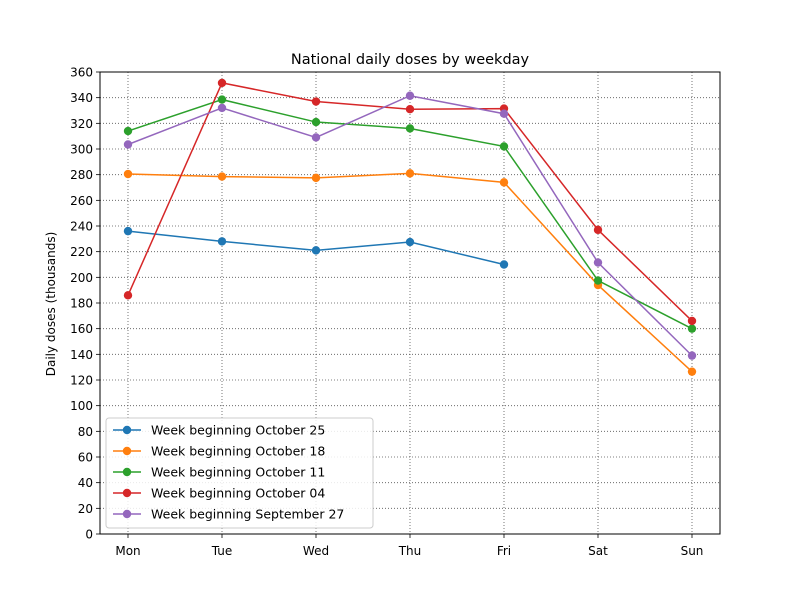 Image resolution: width=800 pixels, height=600 pixels. I want to click on y-tick-label: 360, so click(81, 73).